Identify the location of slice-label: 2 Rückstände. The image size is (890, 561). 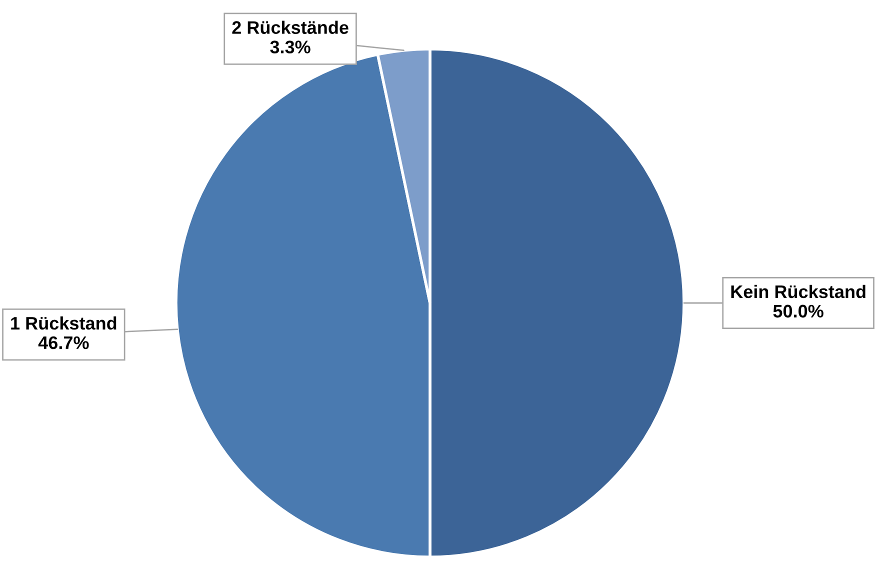
(290, 27).